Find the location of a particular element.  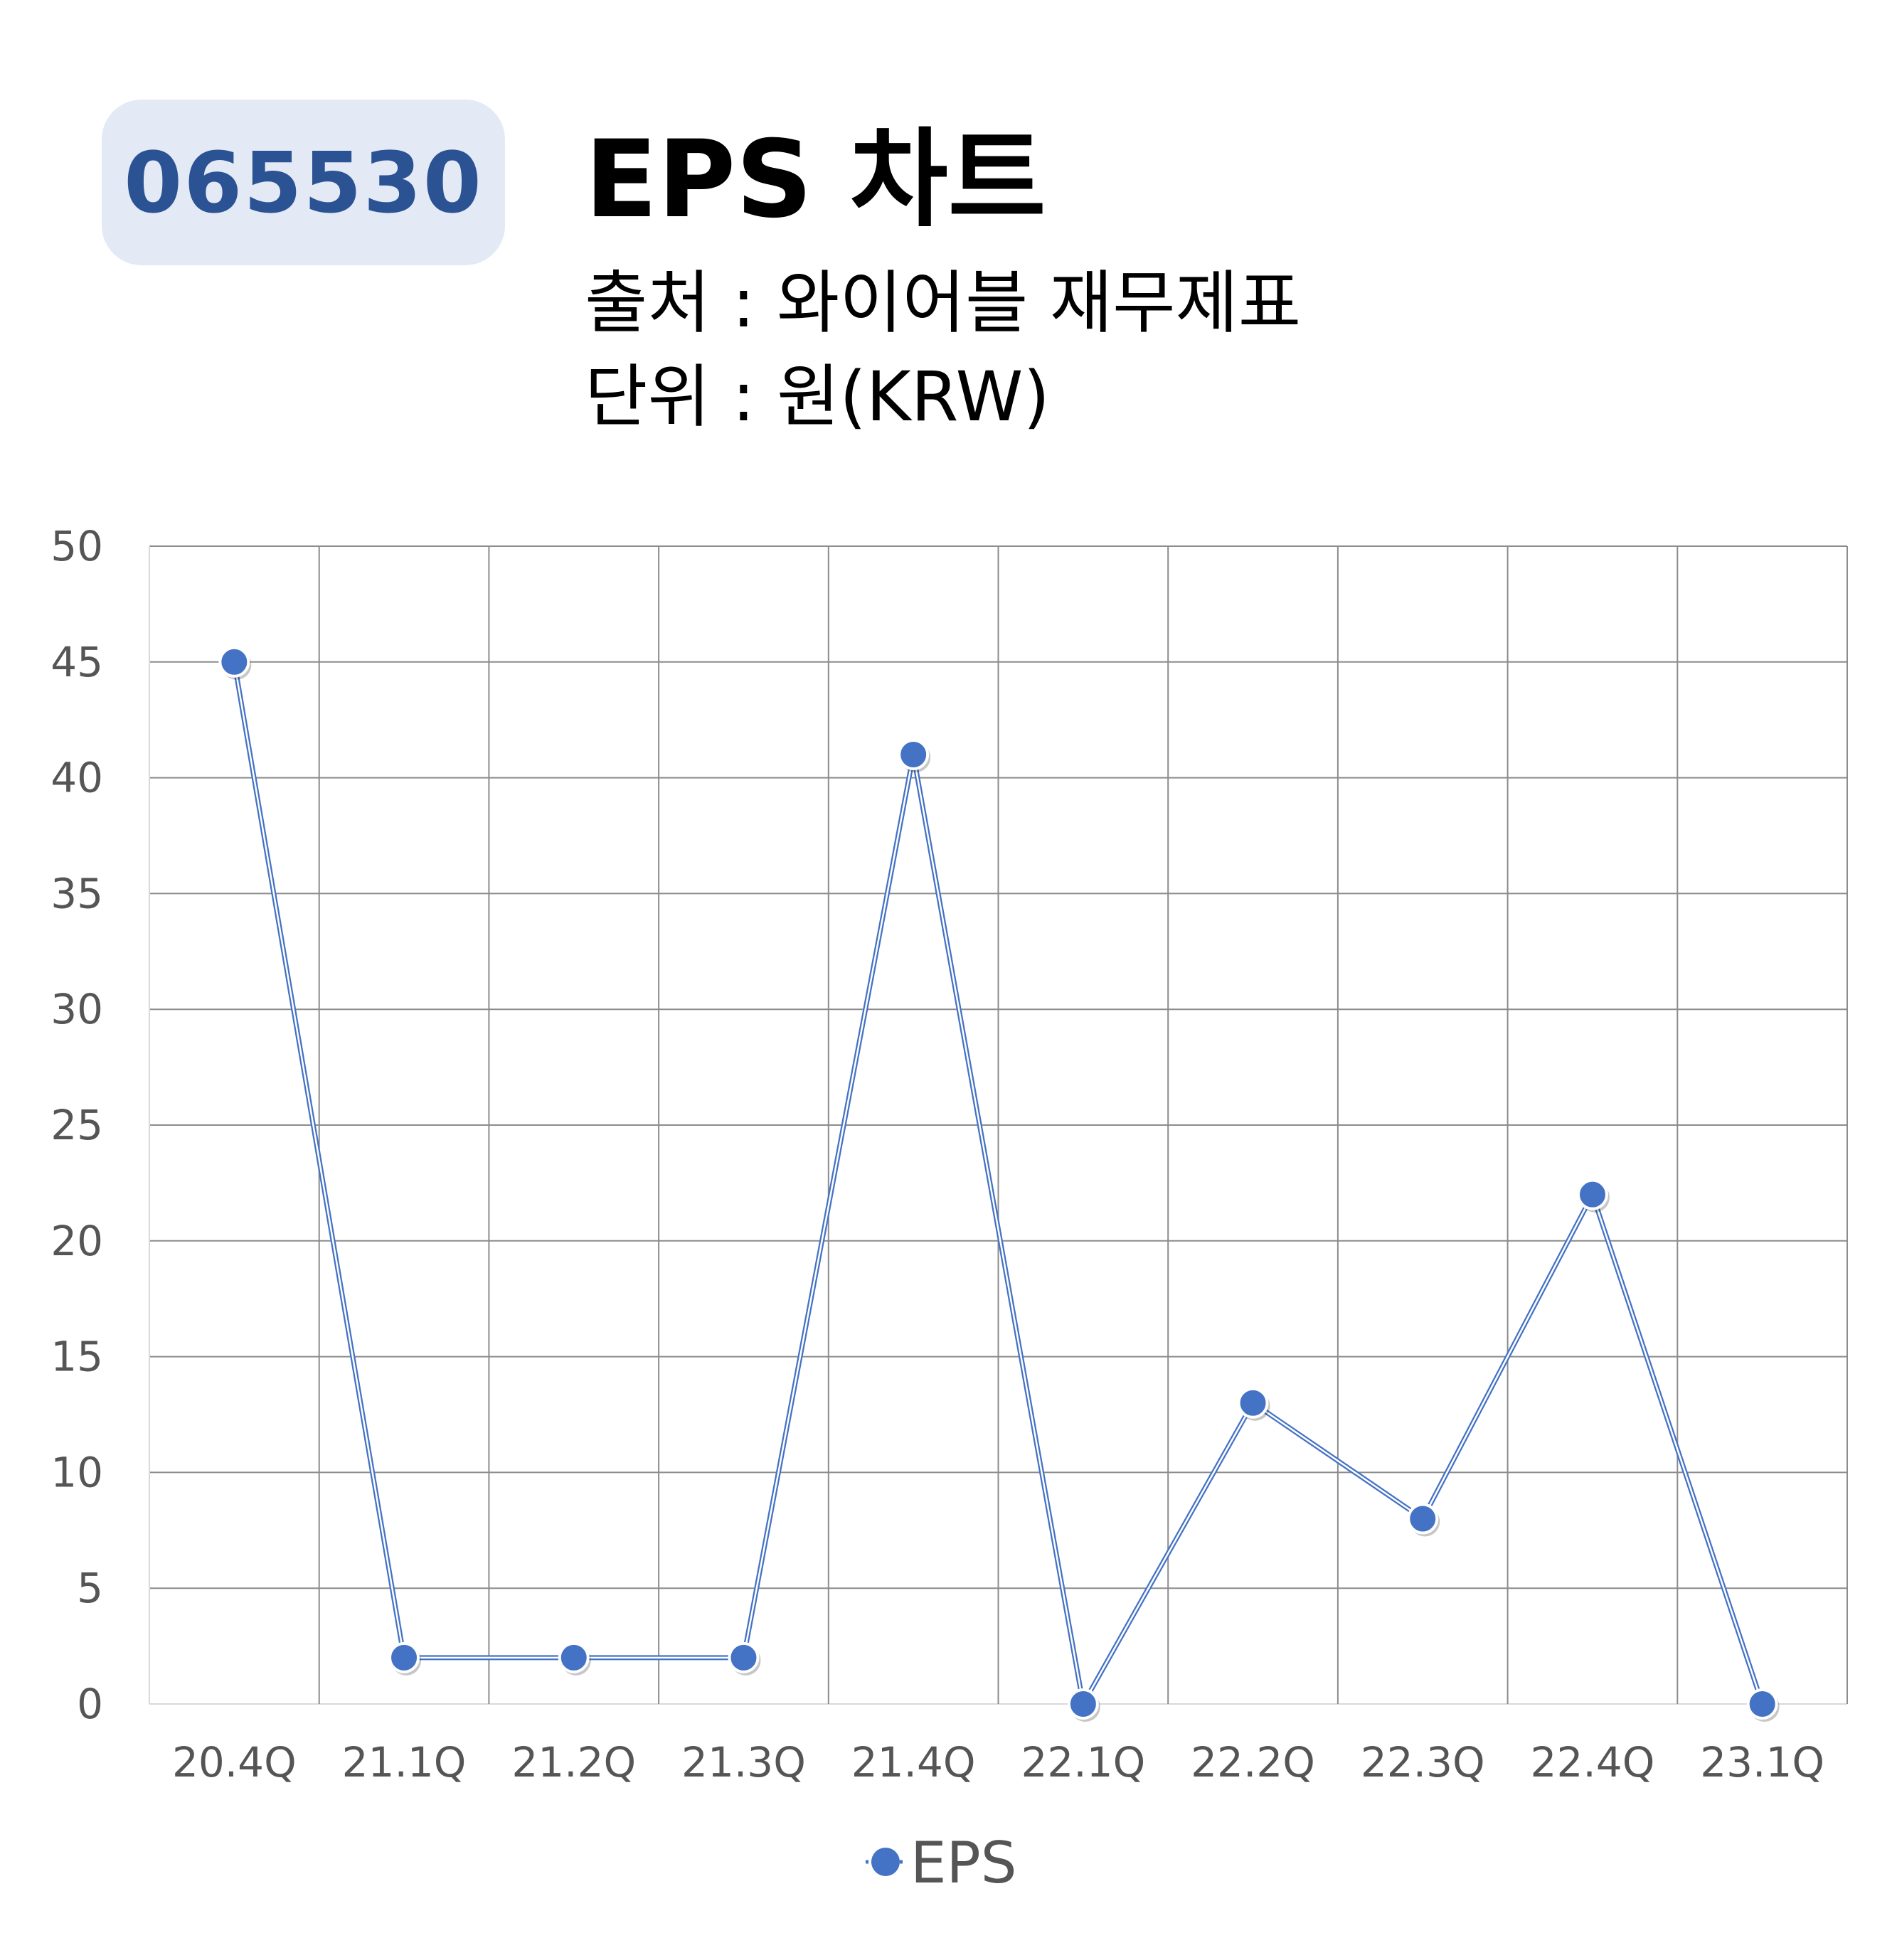

y-tick-label: 0 is located at coordinates (90, 1704).